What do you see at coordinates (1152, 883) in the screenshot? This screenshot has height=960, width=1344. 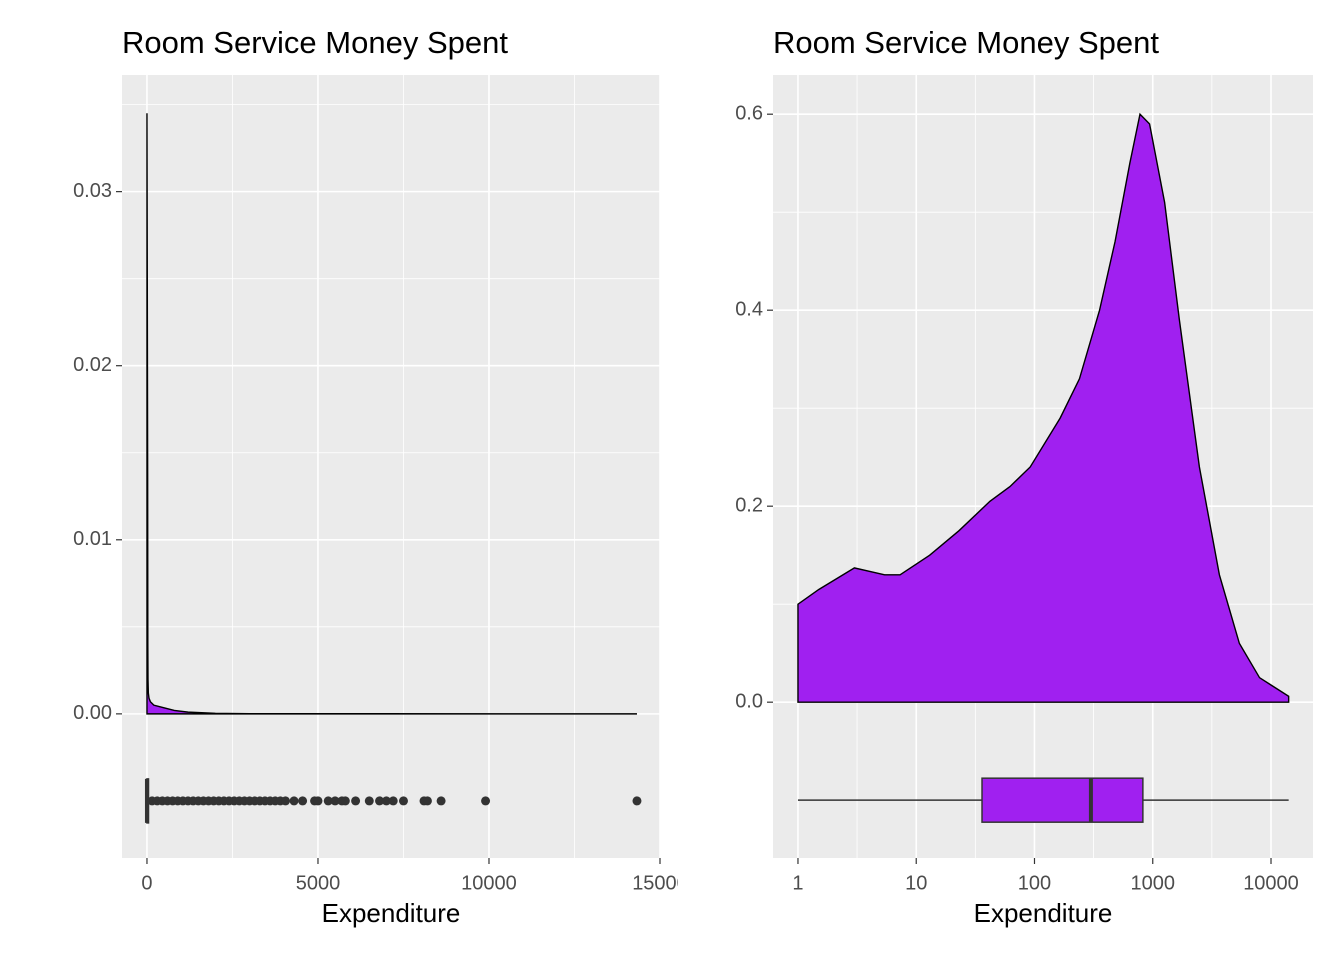 I see `x-tick-label: 1000` at bounding box center [1152, 883].